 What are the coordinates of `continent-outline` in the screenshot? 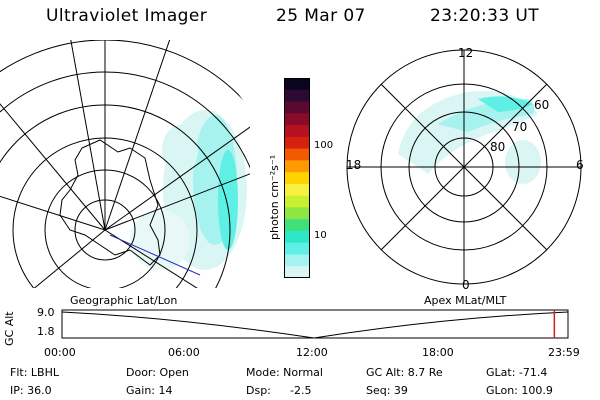 It's located at (110, 202).